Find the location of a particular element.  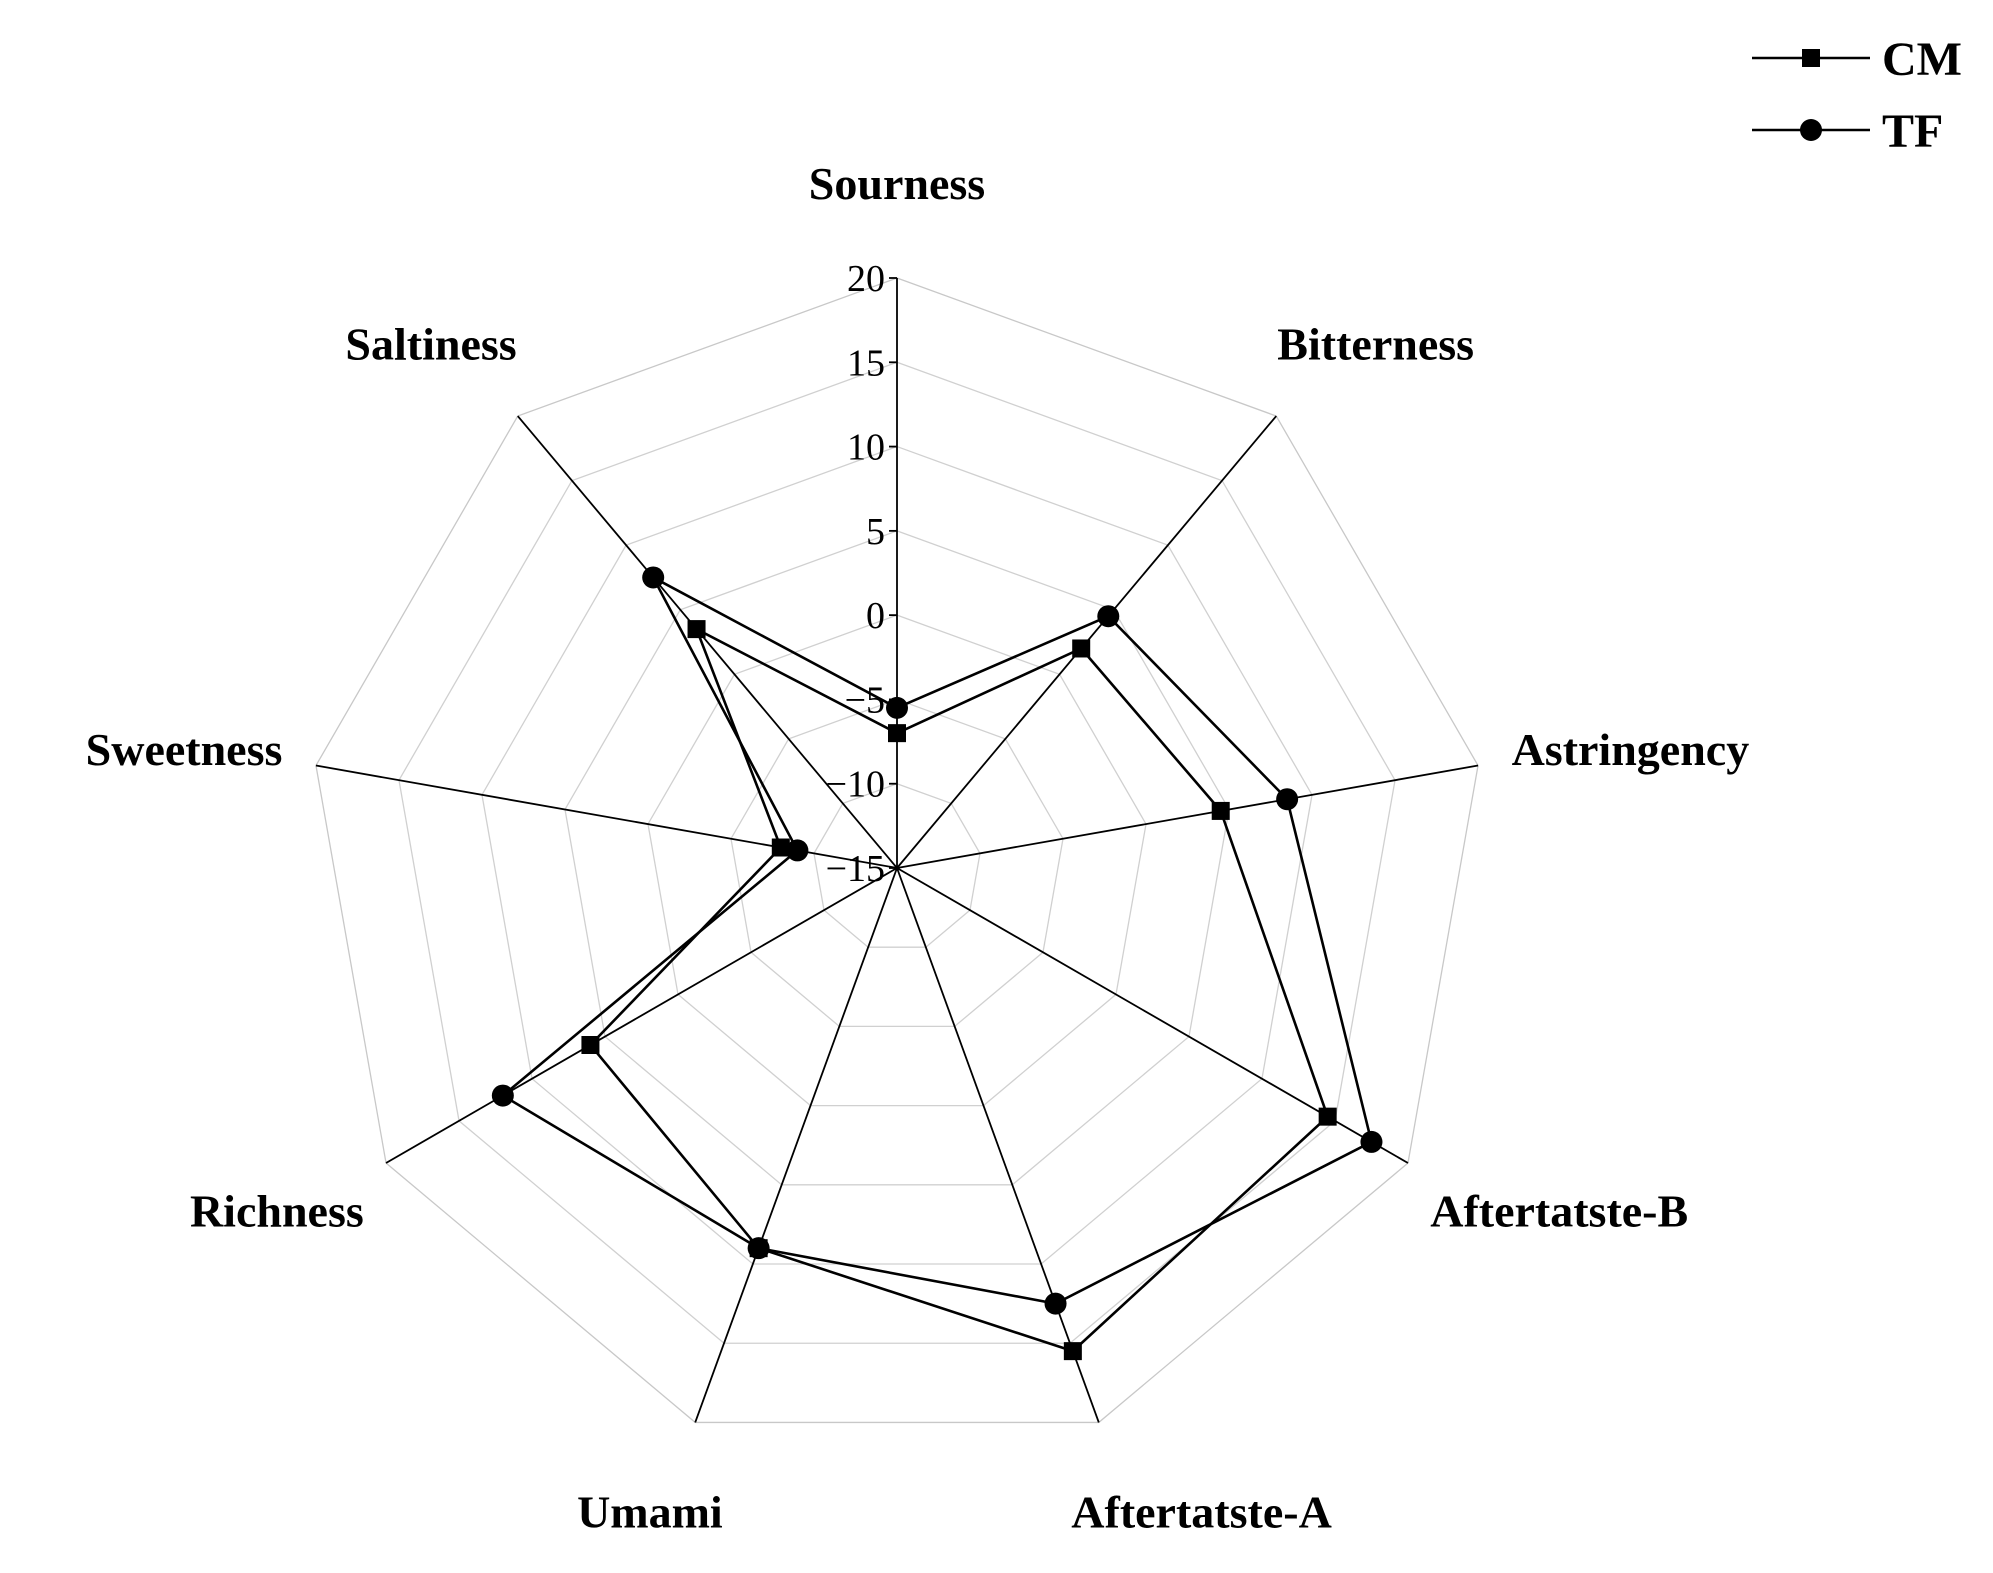

point-CM-Richness is located at coordinates (590, 1045).